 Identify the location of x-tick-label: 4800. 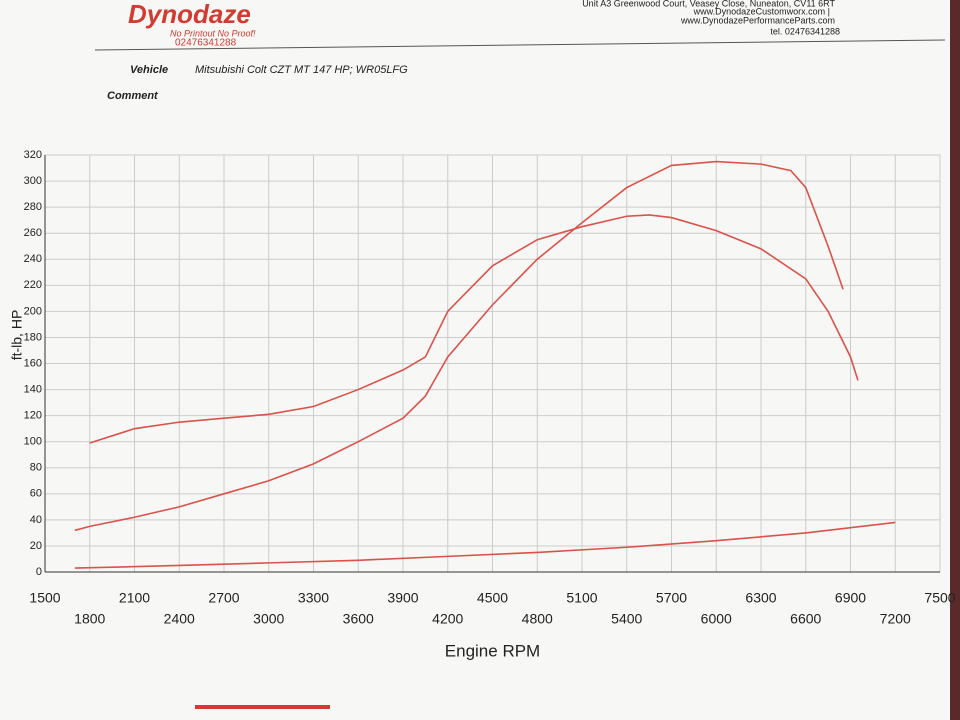
(537, 619).